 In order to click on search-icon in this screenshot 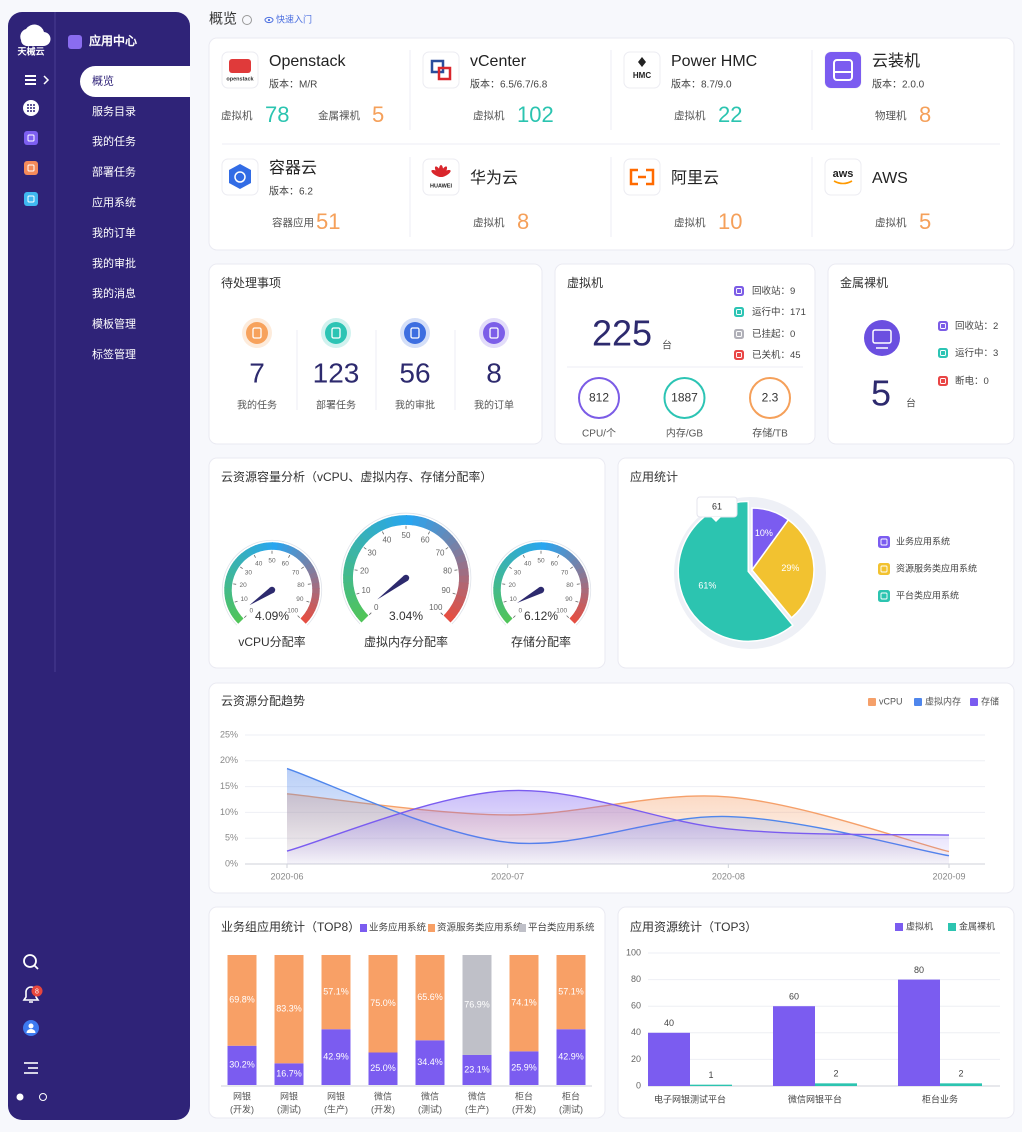, I will do `click(30, 961)`.